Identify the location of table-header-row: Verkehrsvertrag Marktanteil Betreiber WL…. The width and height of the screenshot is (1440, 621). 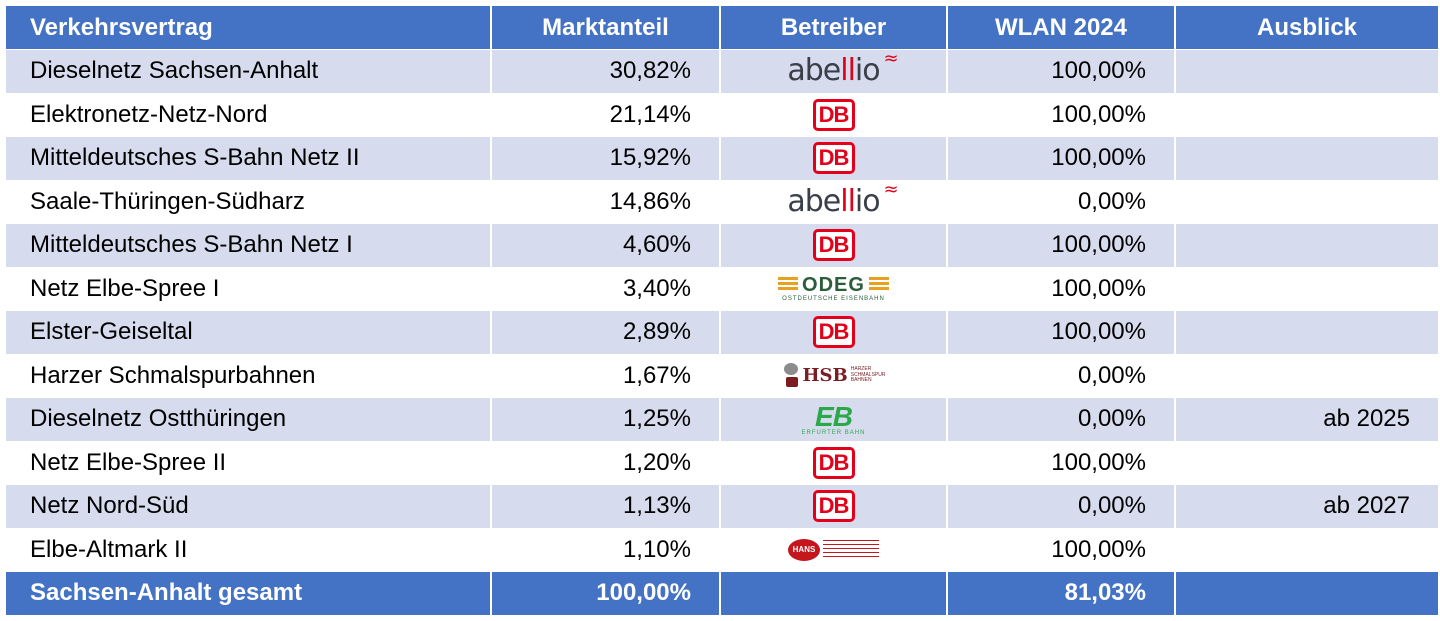
(722, 27).